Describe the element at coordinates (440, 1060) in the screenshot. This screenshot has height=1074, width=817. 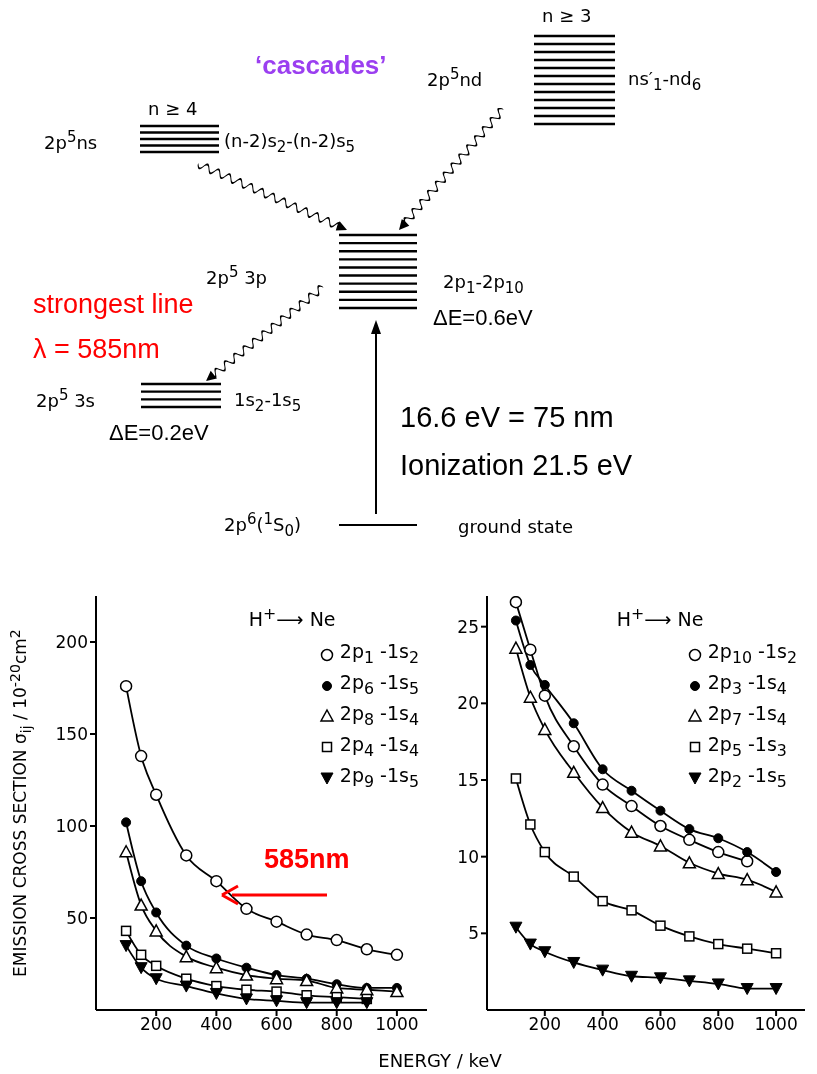
I see `x-axis-title: ENERGY / keV` at that location.